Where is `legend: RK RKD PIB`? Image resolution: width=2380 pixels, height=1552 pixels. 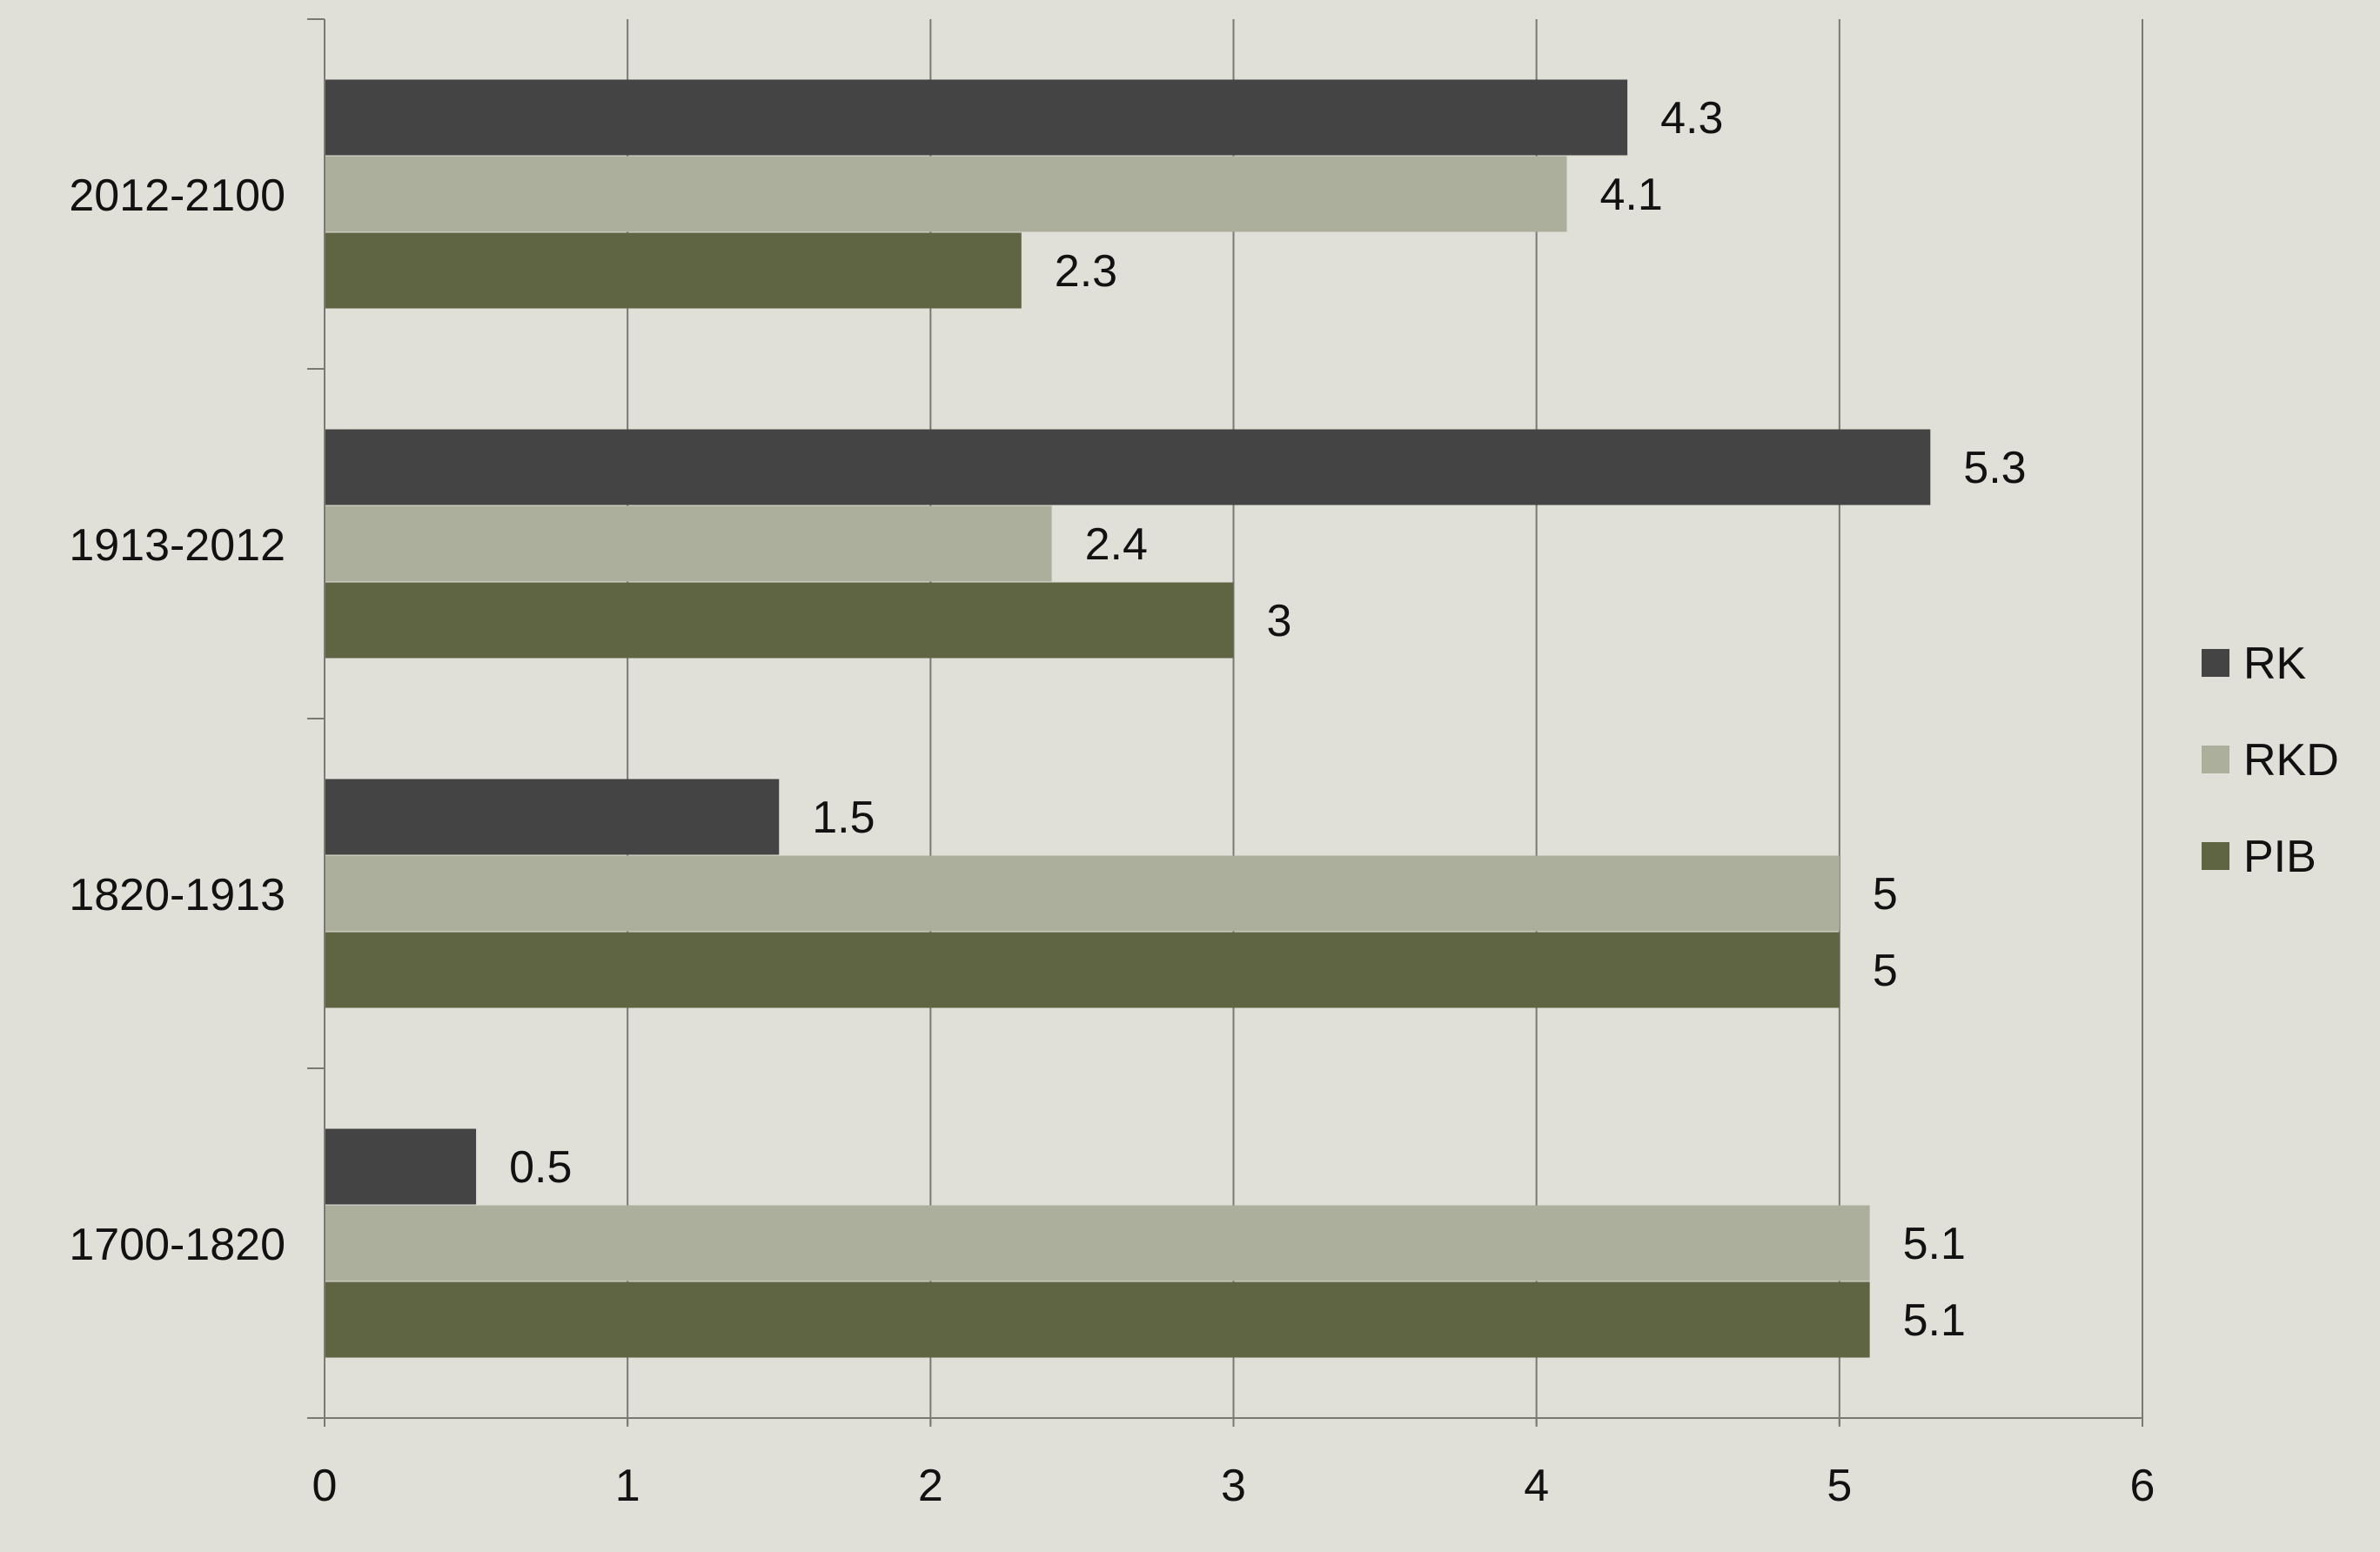 legend: RK RKD PIB is located at coordinates (2270, 760).